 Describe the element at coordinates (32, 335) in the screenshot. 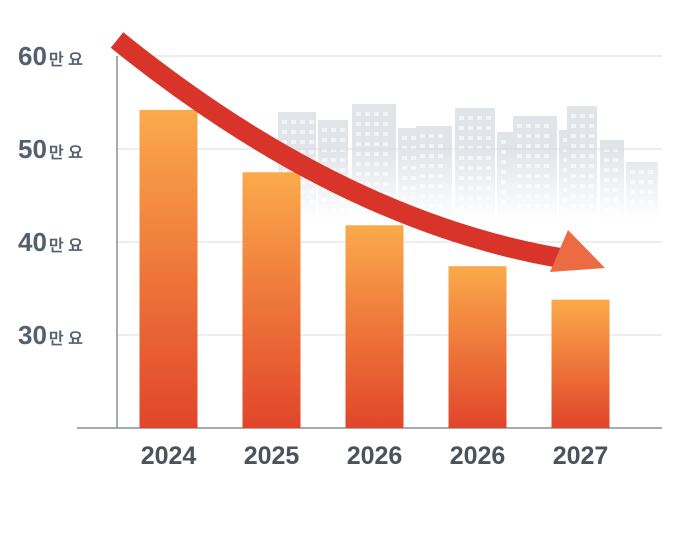

I see `y-tick-value: 30` at that location.